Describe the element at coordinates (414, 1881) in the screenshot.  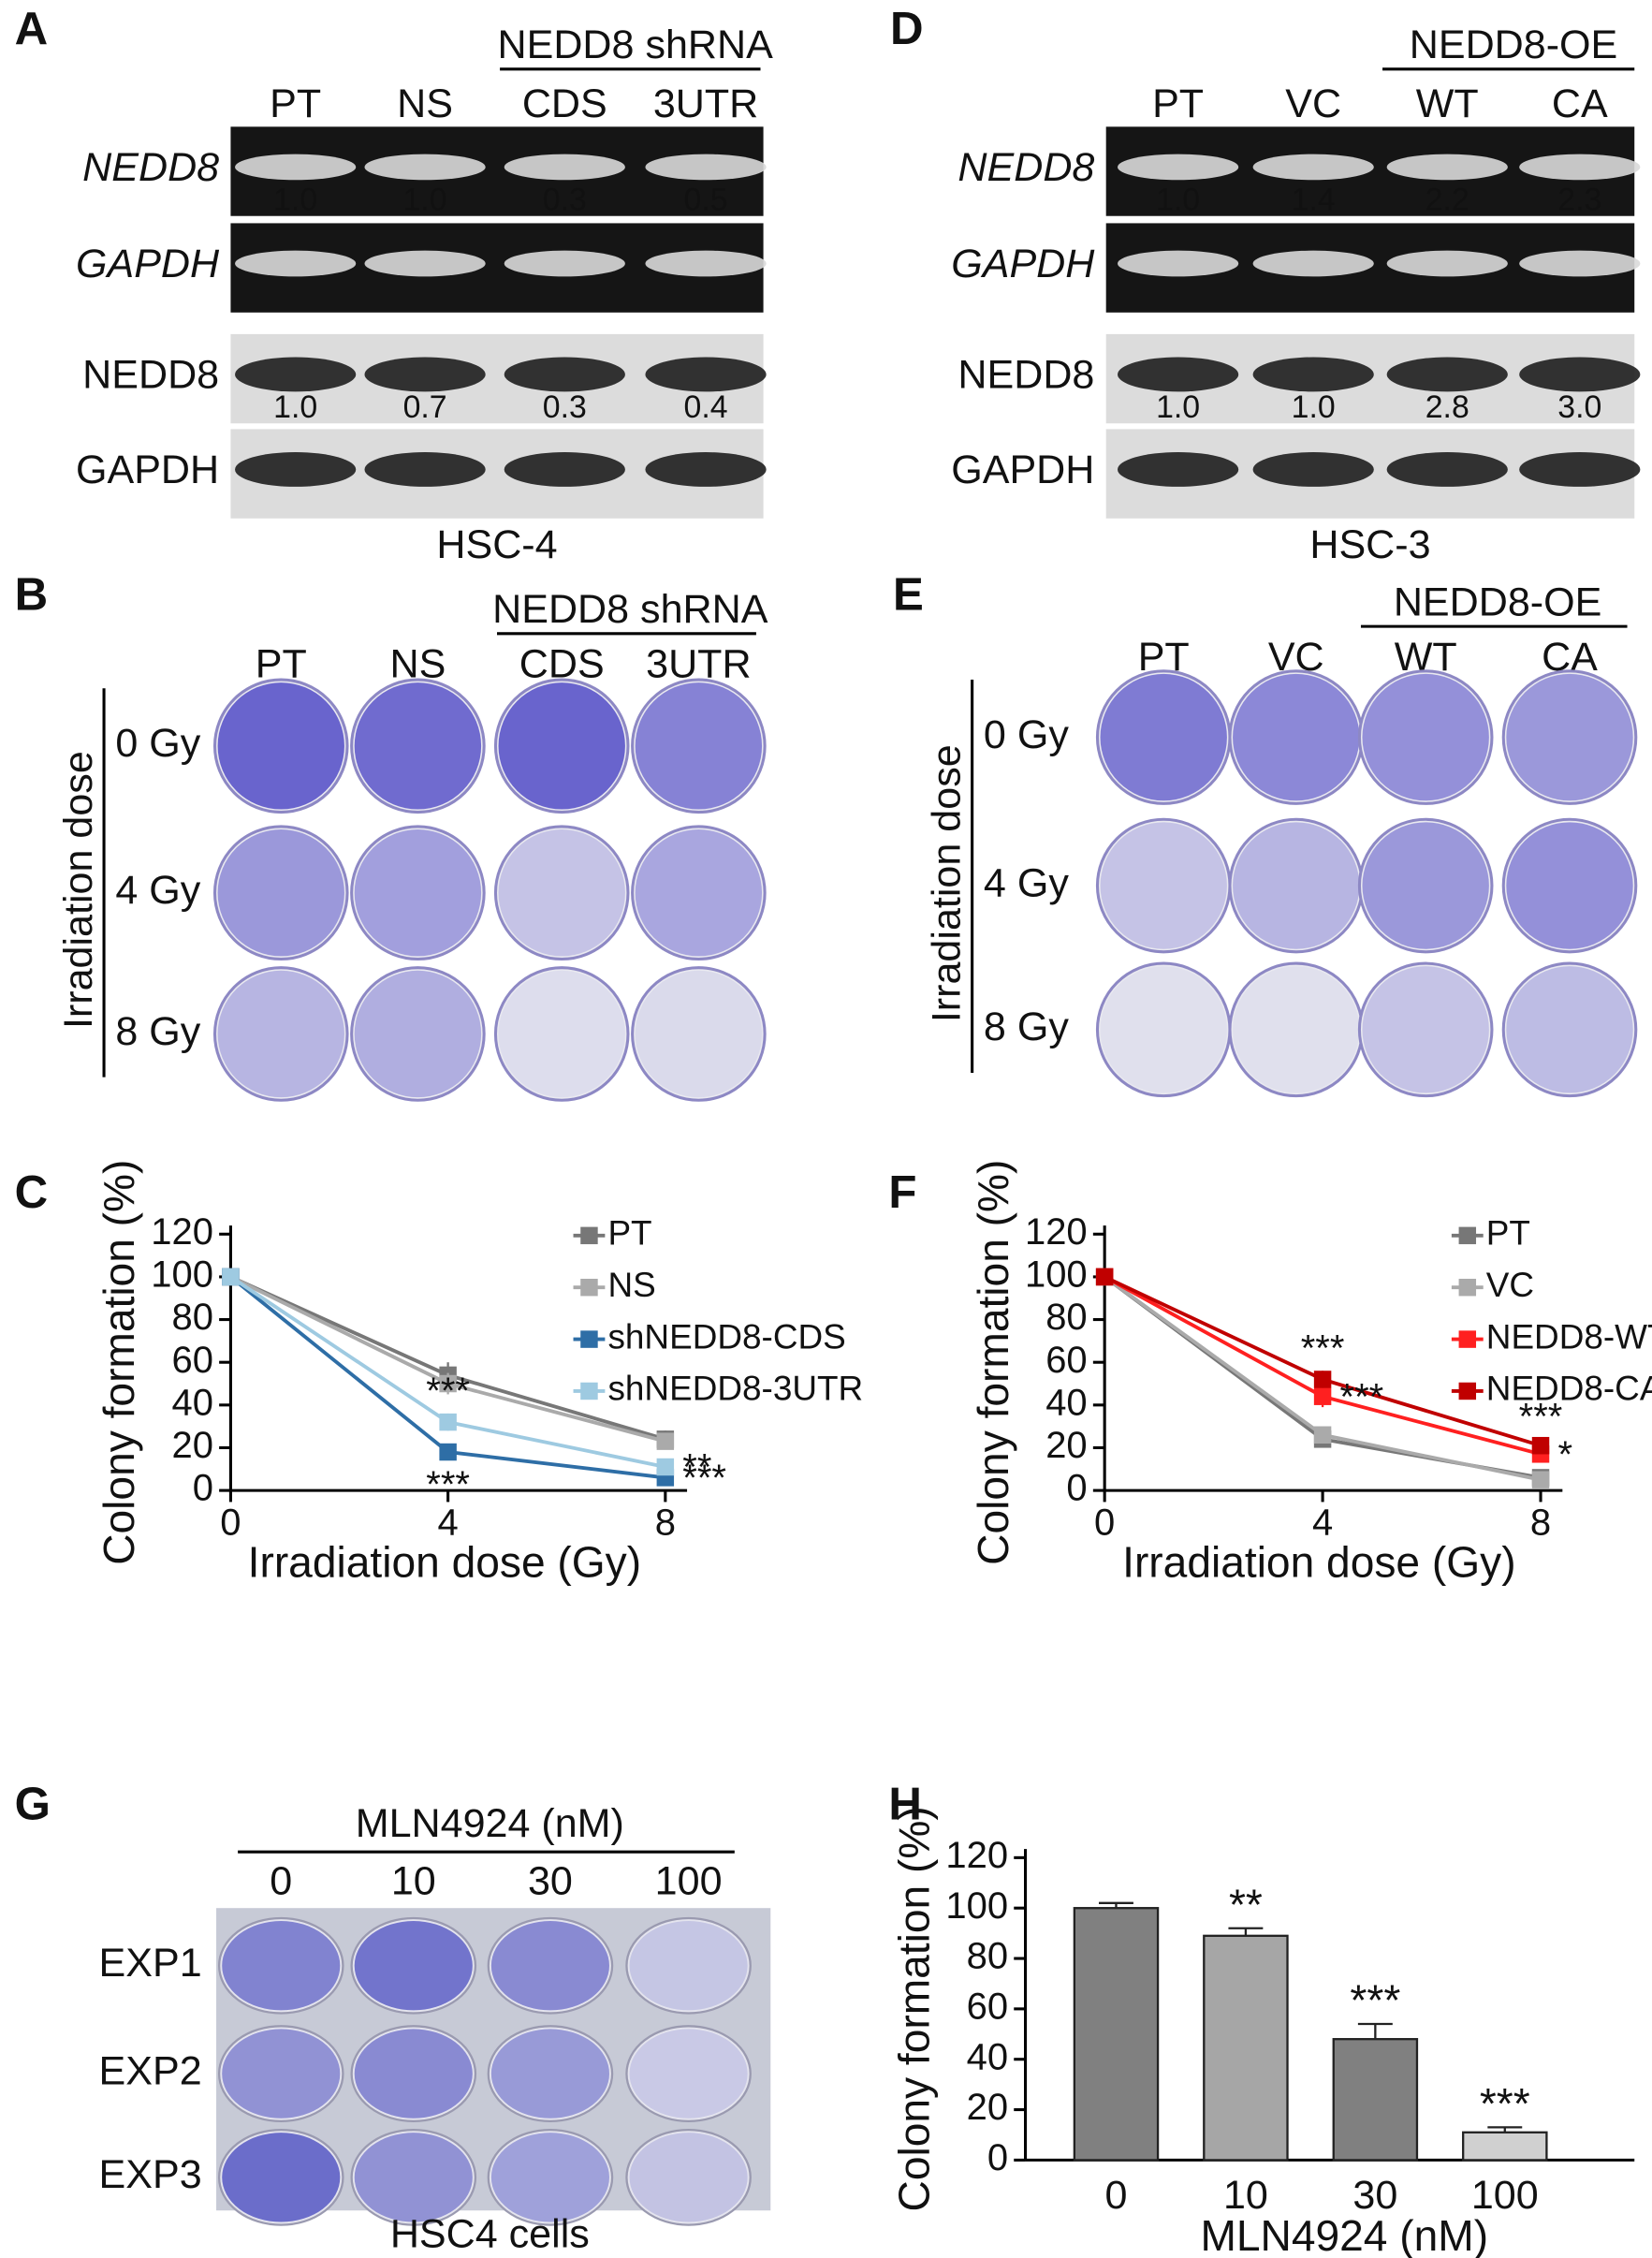
I see `lane-label: 10` at that location.